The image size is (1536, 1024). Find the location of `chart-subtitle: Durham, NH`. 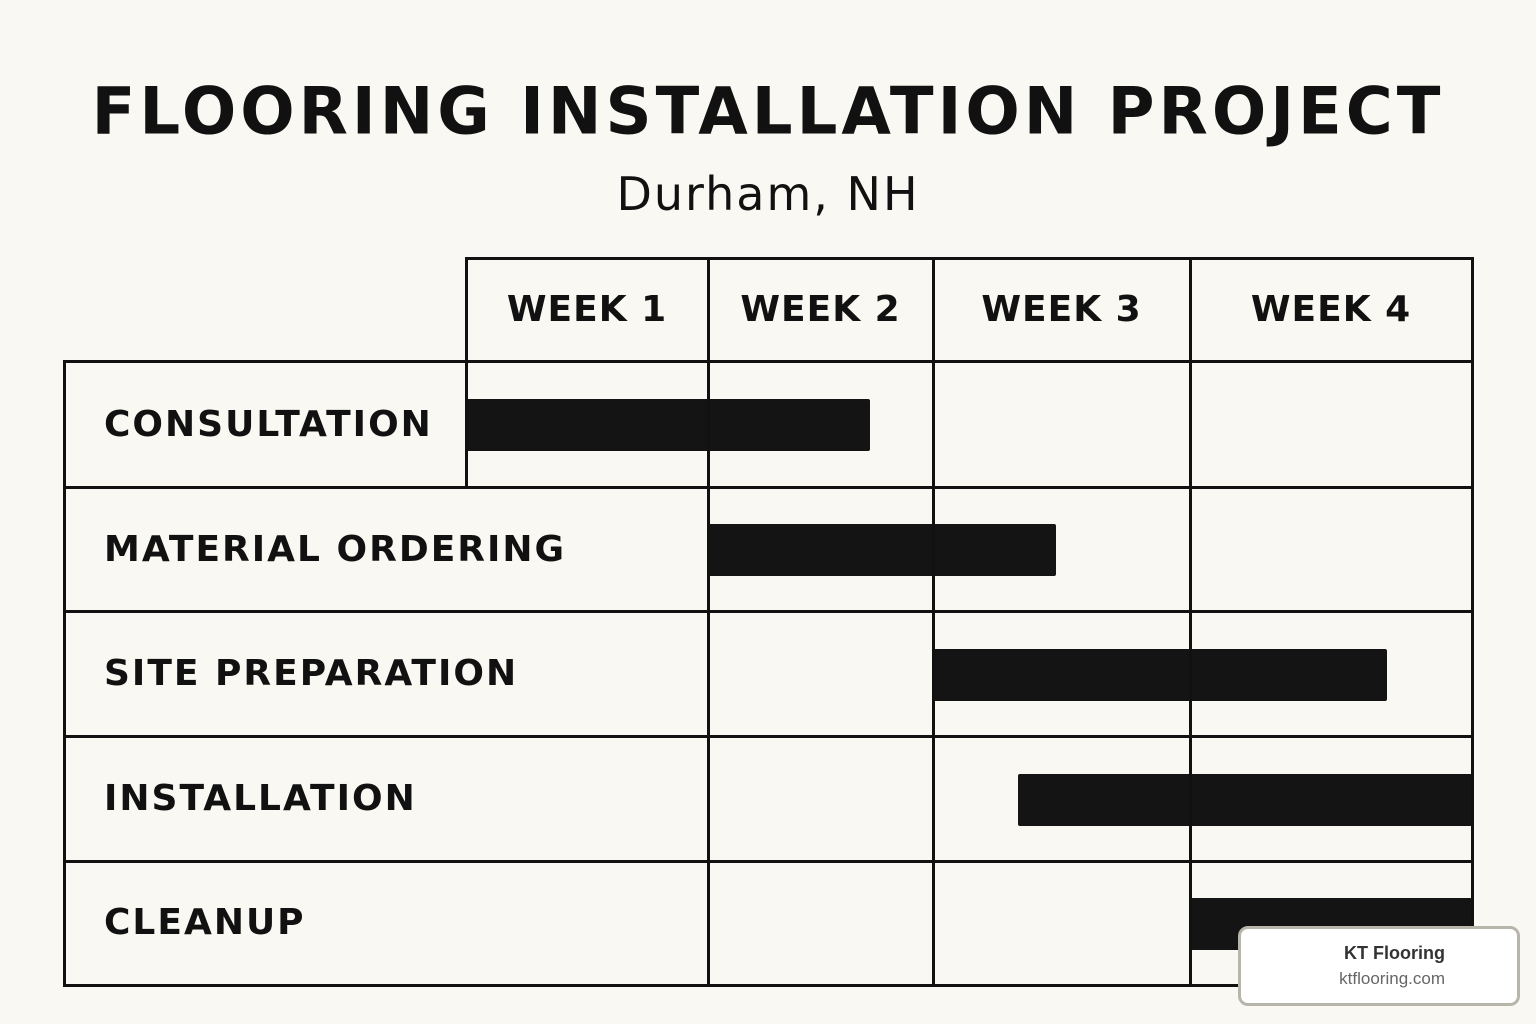

chart-subtitle: Durham, NH is located at coordinates (768, 194).